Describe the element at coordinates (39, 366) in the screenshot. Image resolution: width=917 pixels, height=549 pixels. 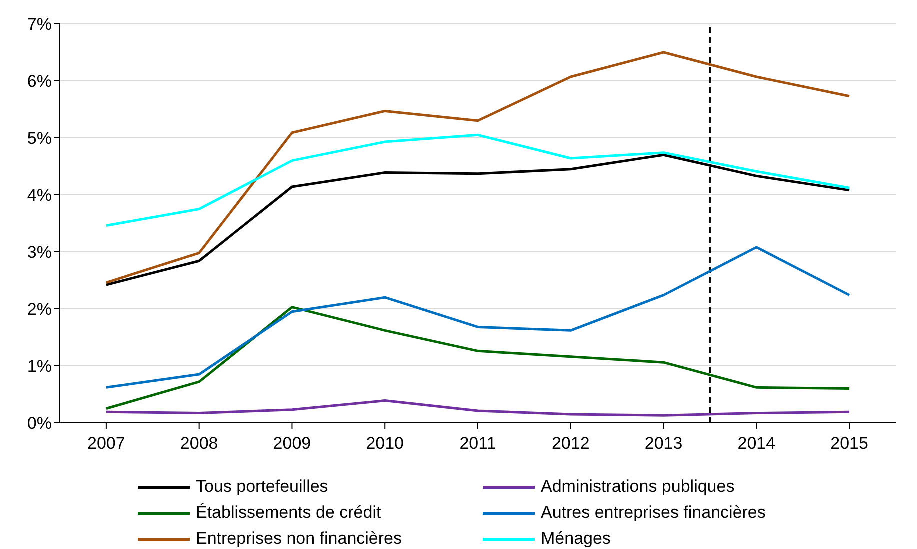
I see `y-tick-label: 1%` at that location.